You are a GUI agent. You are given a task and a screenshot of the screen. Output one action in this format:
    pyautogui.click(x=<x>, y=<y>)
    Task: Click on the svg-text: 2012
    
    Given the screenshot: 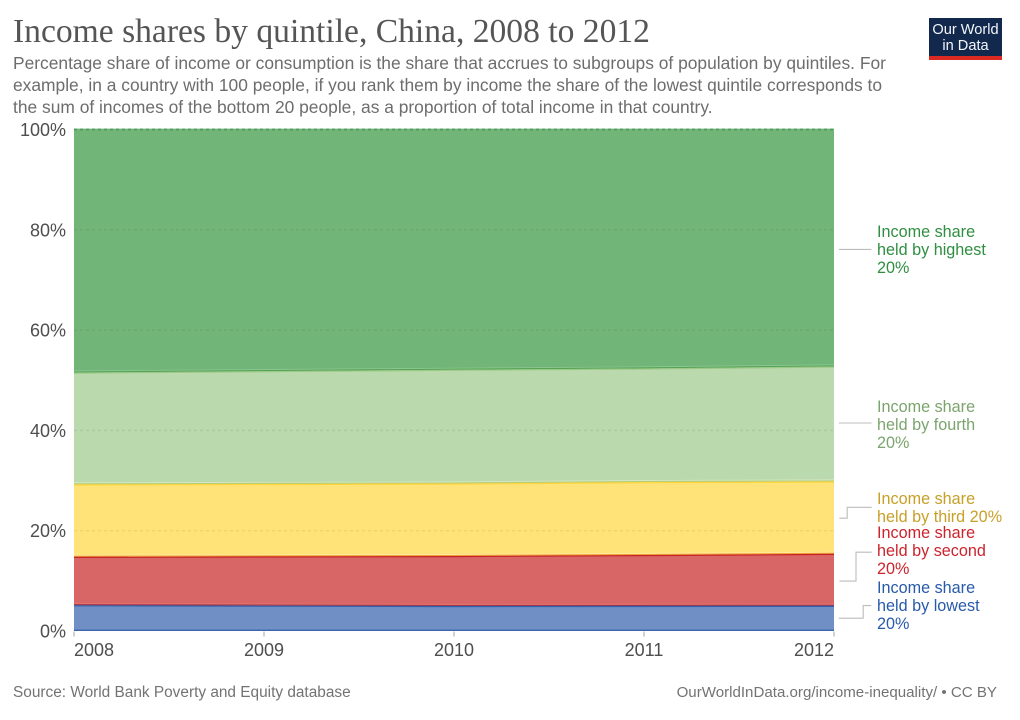 What is the action you would take?
    pyautogui.click(x=814, y=650)
    